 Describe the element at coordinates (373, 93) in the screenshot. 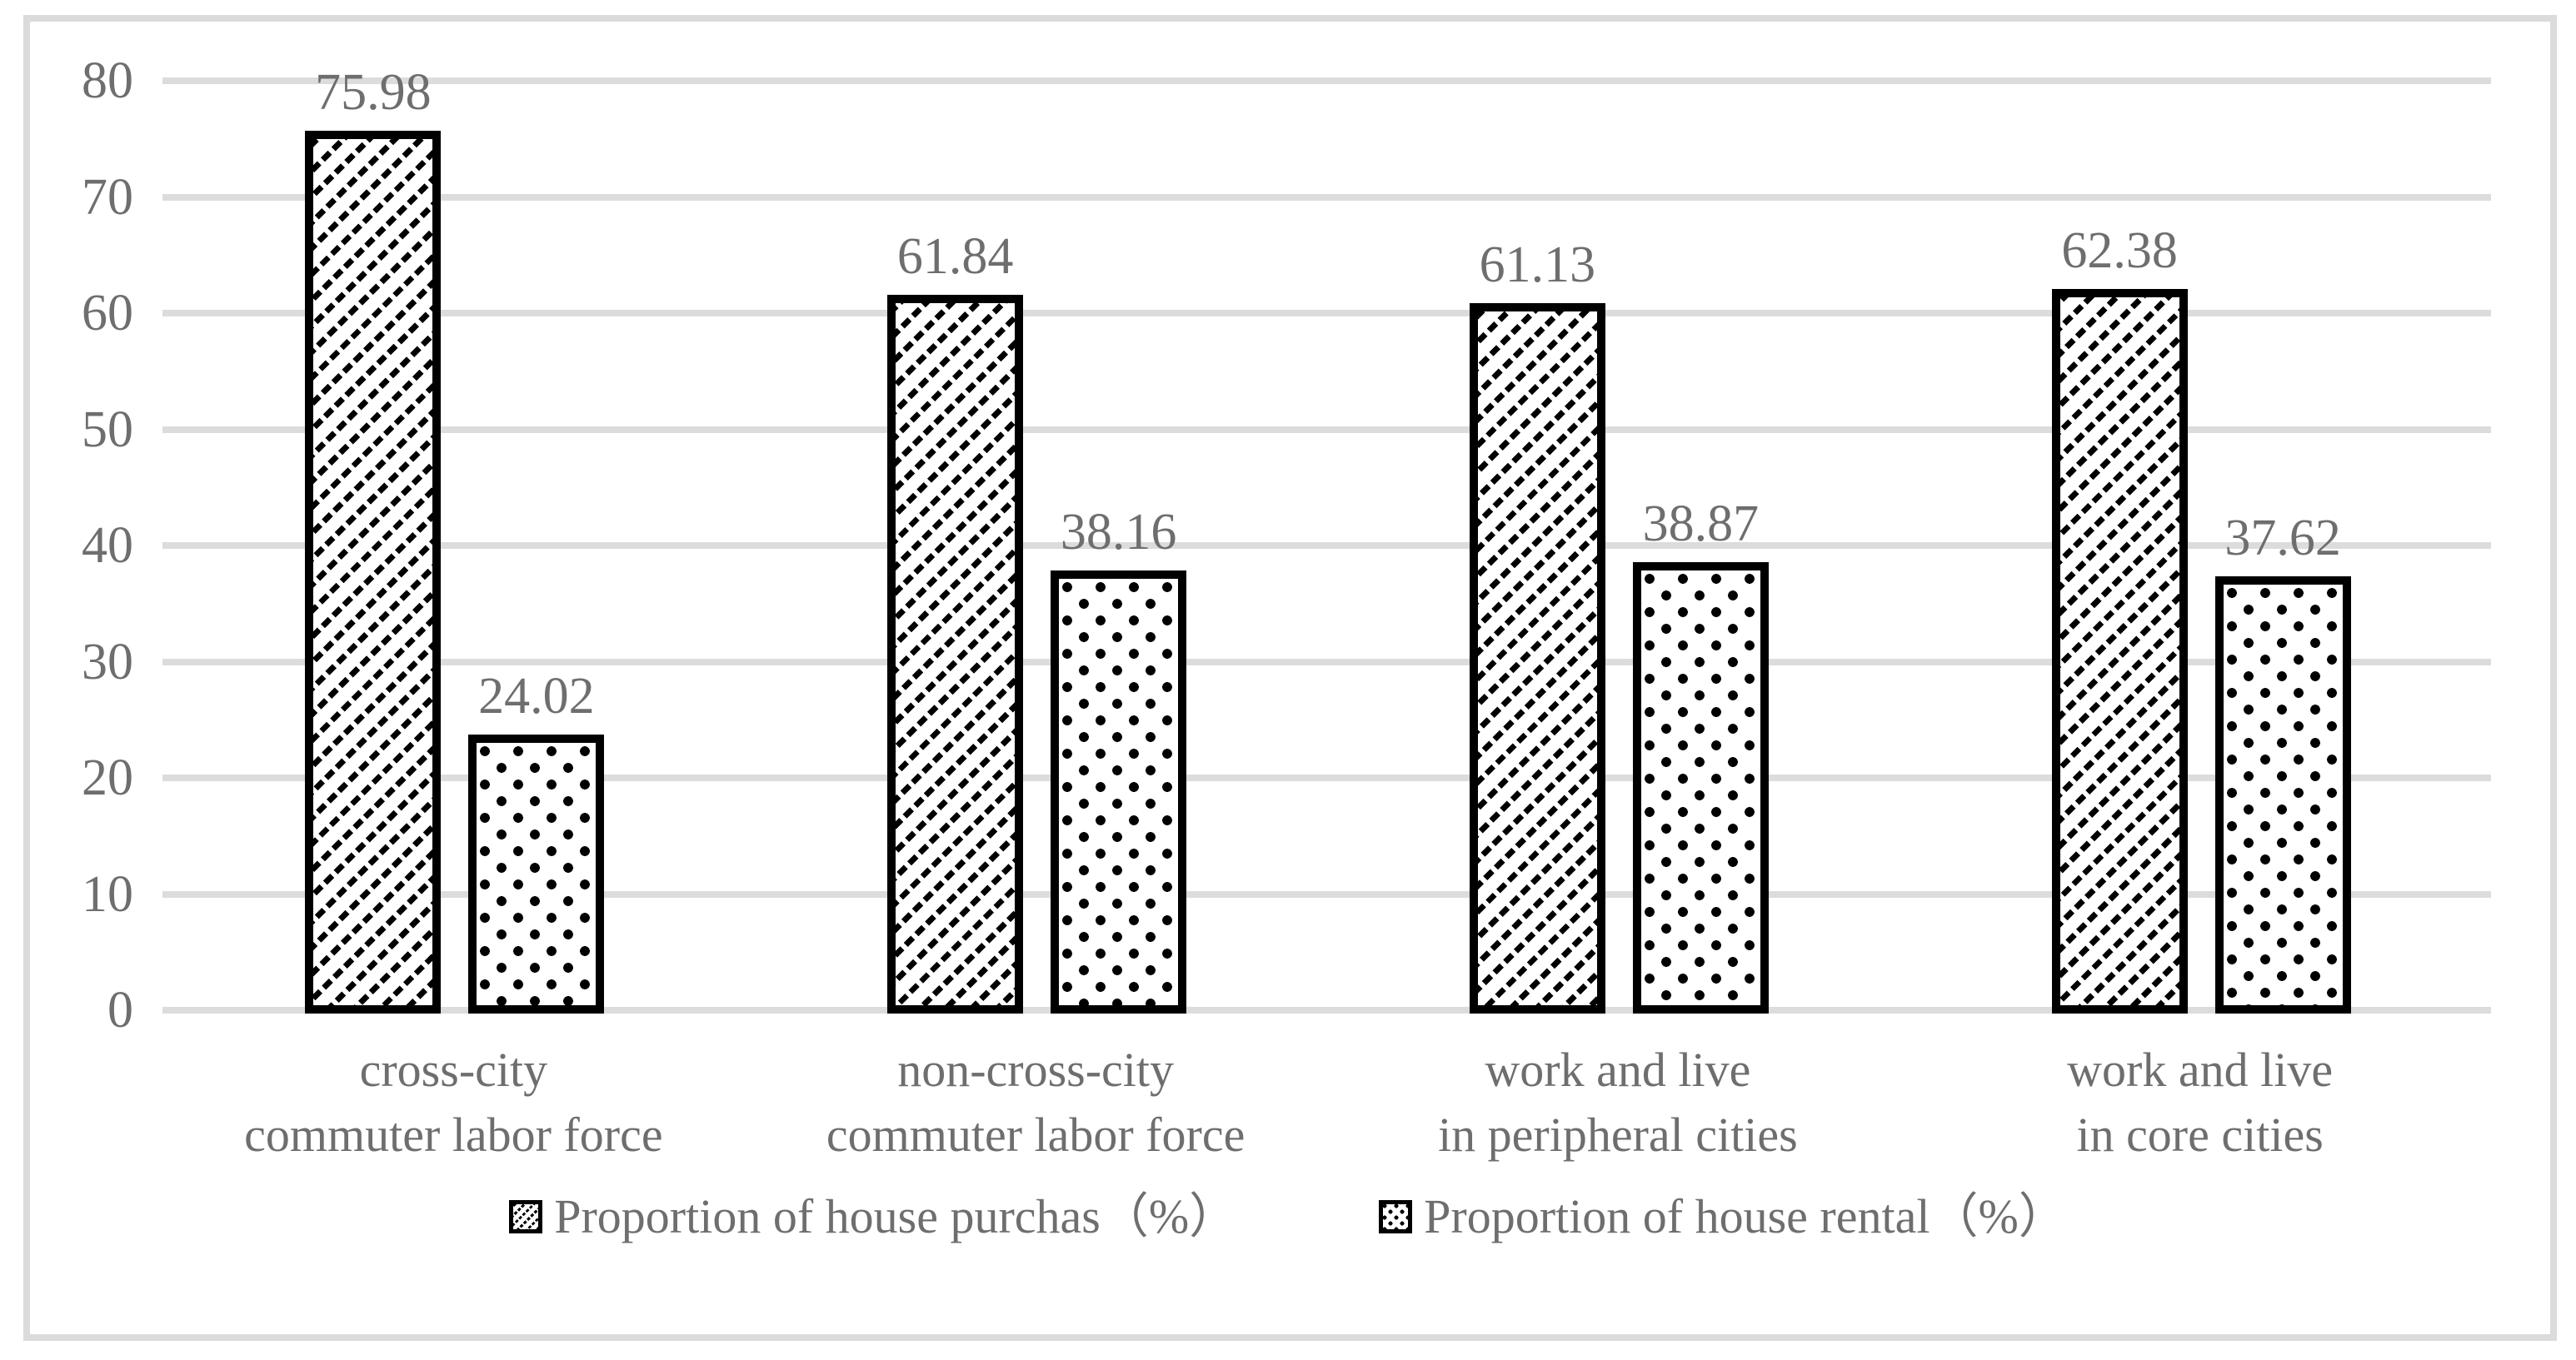

I see `data-label: 75.98` at that location.